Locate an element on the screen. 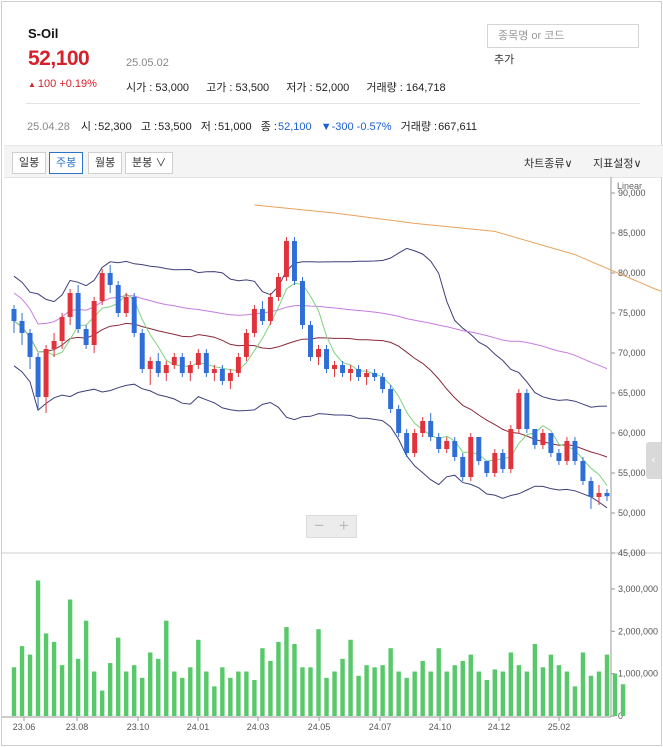  indicator-menu: 지표설정∨ is located at coordinates (617, 163).